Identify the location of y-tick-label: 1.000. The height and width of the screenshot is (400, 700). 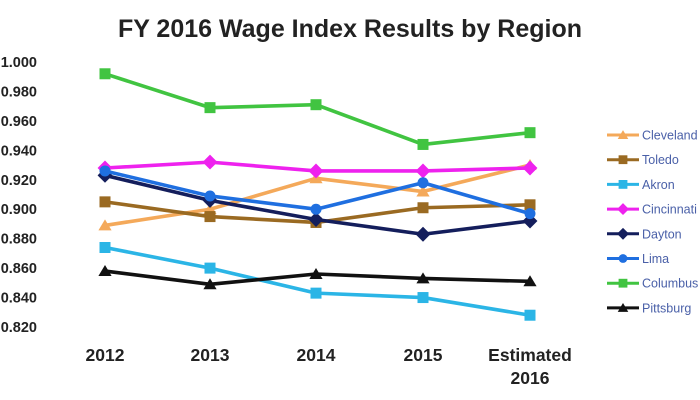
(19, 63).